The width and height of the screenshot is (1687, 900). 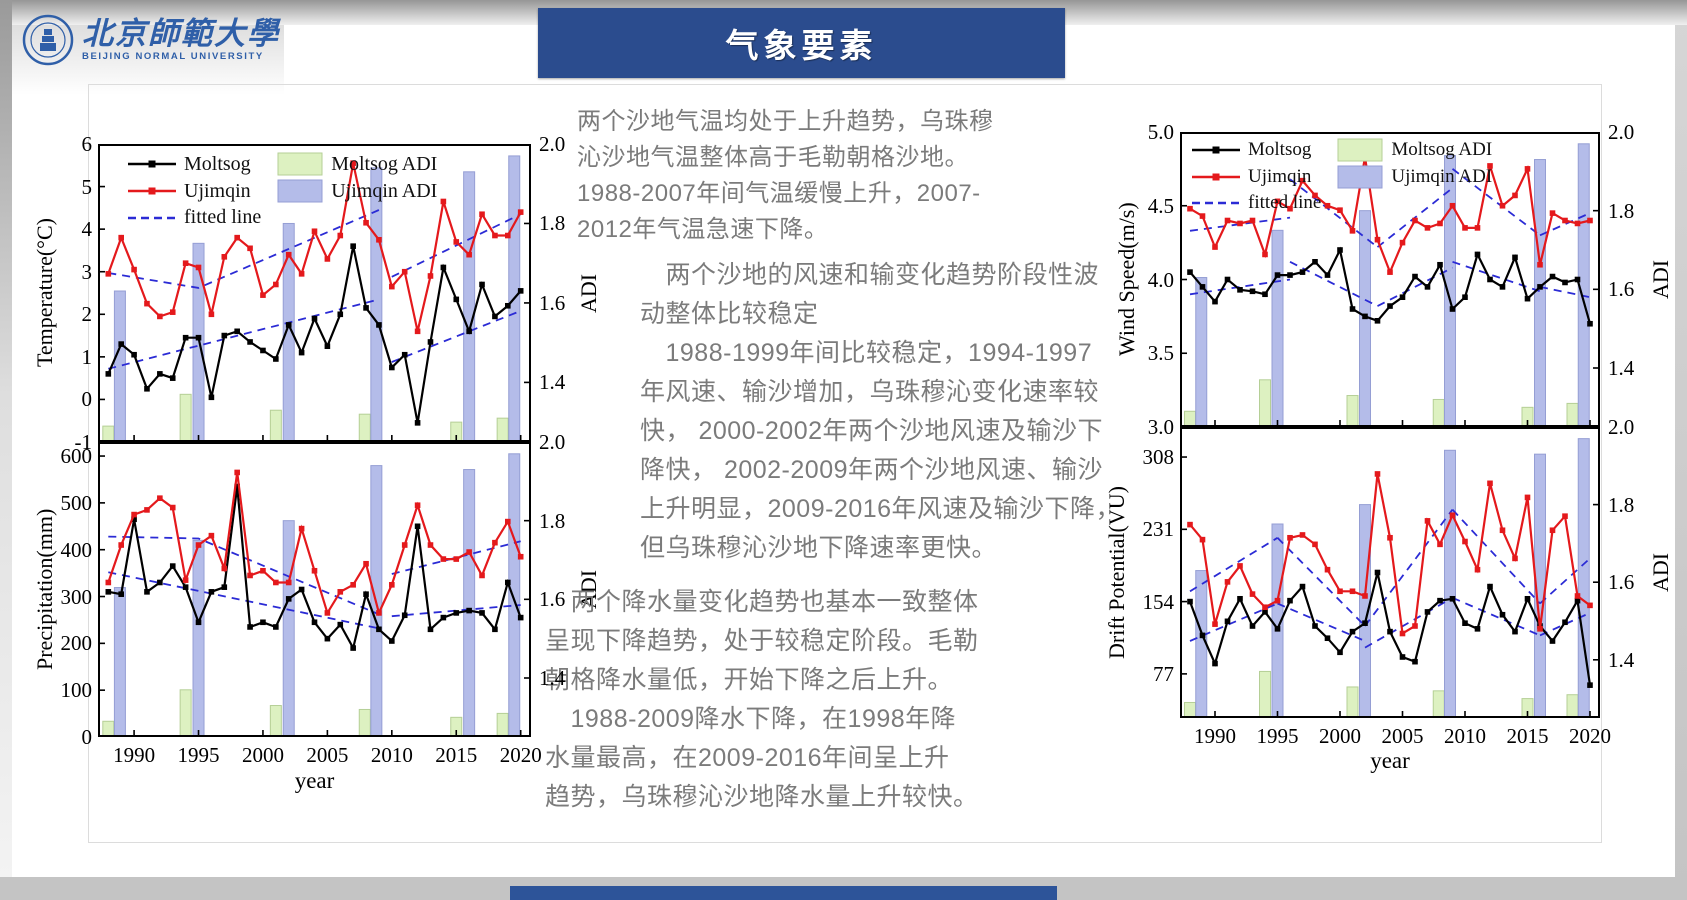 I want to click on y-tick-label: 400, so click(x=76, y=549).